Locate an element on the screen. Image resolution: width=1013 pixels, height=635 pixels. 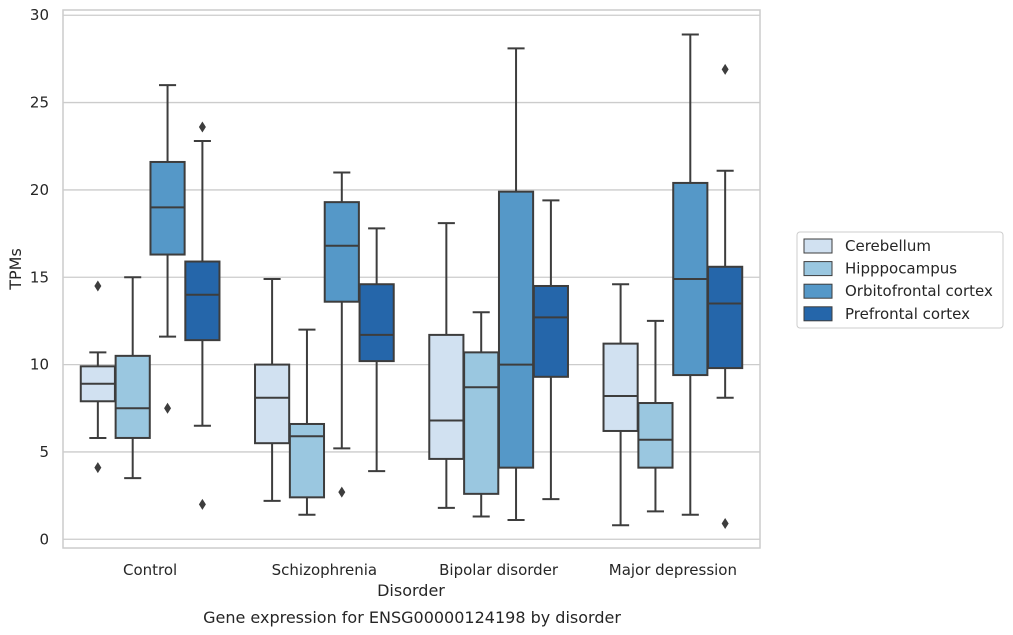
y-tick-labels: 0 5 10 15 20 25 30 is located at coordinates (39, 277).